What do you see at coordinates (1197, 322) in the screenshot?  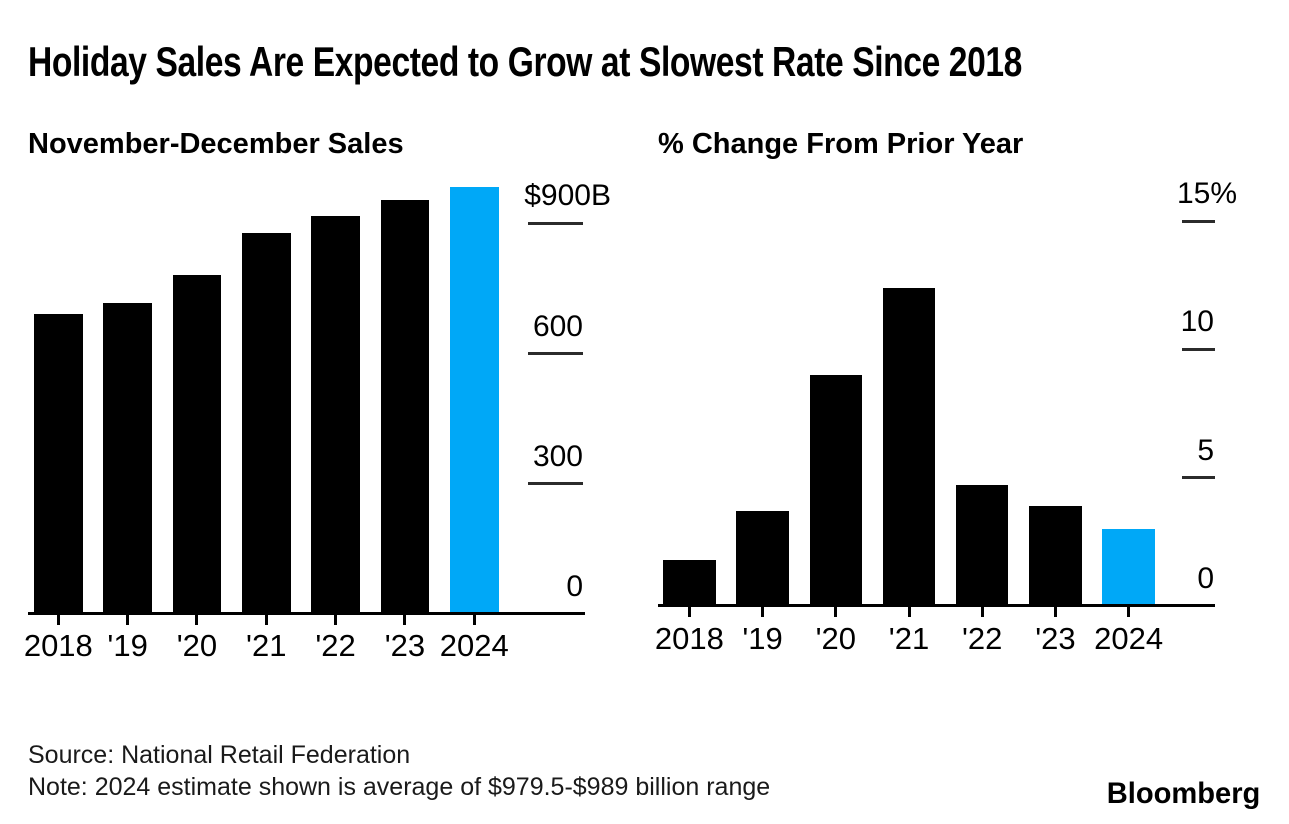 I see `y-axis-label-10: 10` at bounding box center [1197, 322].